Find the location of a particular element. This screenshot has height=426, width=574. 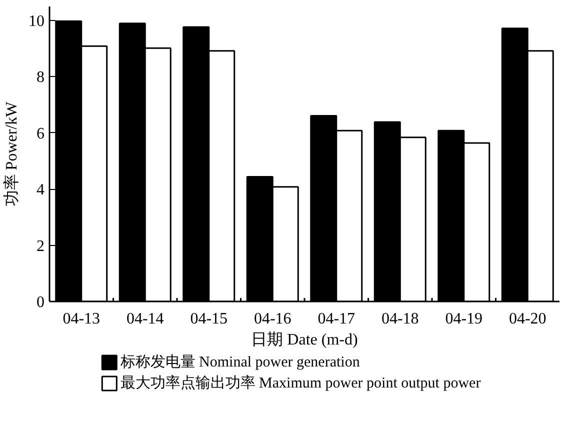

y-tick-label: 10 is located at coordinates (36, 21).